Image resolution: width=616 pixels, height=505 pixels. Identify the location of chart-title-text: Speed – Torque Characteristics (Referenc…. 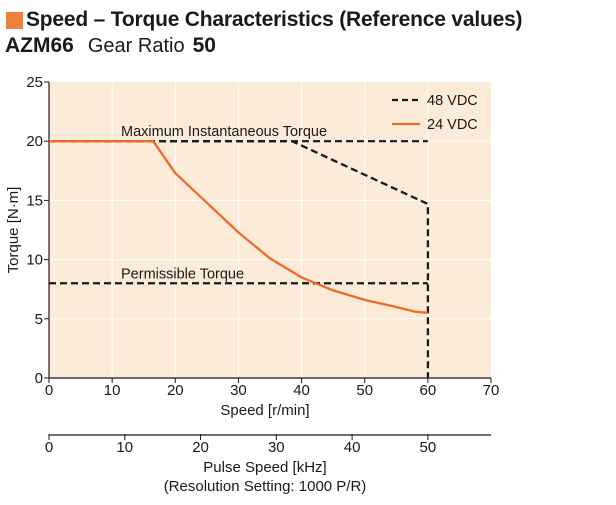
(274, 19).